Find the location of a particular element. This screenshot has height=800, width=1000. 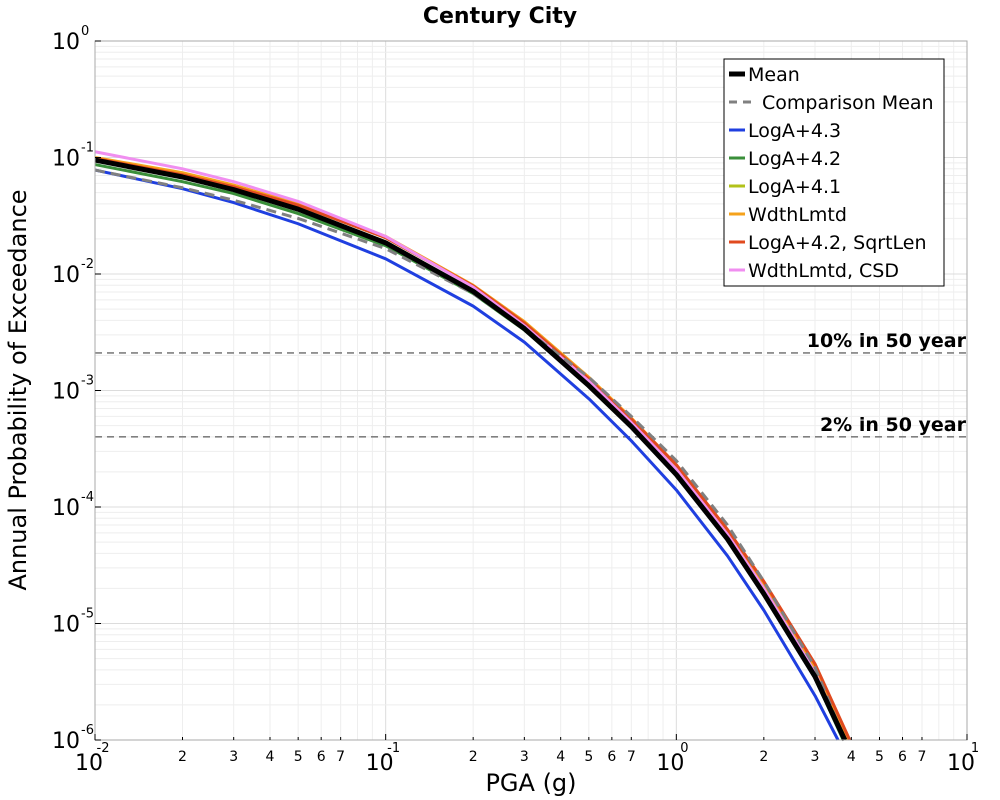

reference-lines: 10% in 50 year 2% in 50 year is located at coordinates (531, 384).